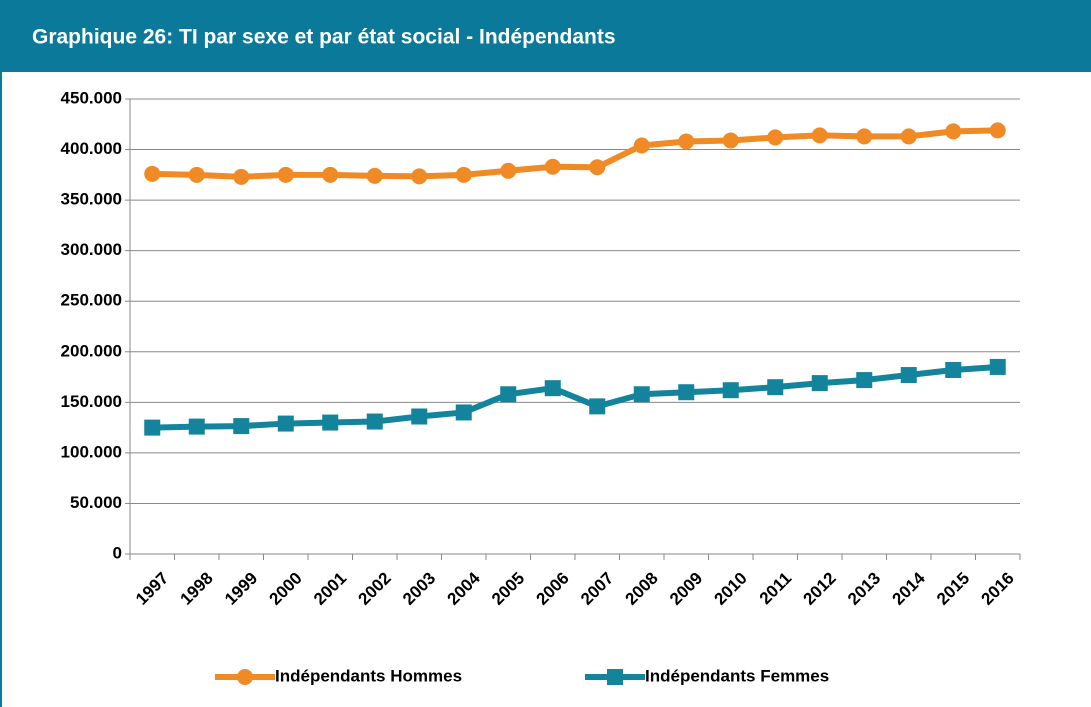 Image resolution: width=1091 pixels, height=707 pixels. Describe the element at coordinates (152, 589) in the screenshot. I see `x-tick-label: 1997` at that location.